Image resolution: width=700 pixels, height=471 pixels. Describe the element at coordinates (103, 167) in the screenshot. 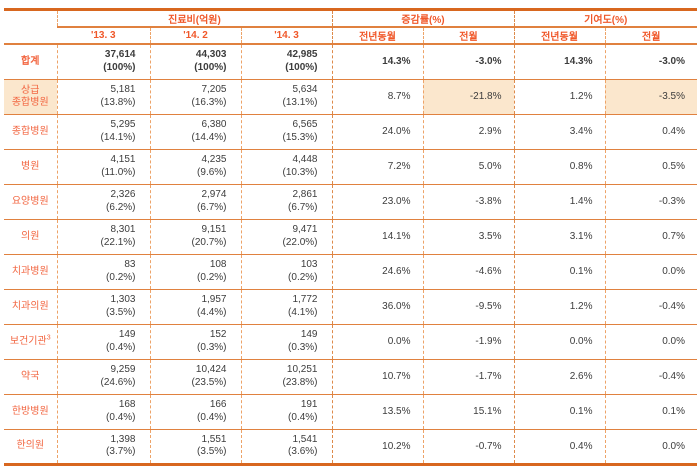

I see `cost-value-cell: 4,151 (11.0%)` at that location.